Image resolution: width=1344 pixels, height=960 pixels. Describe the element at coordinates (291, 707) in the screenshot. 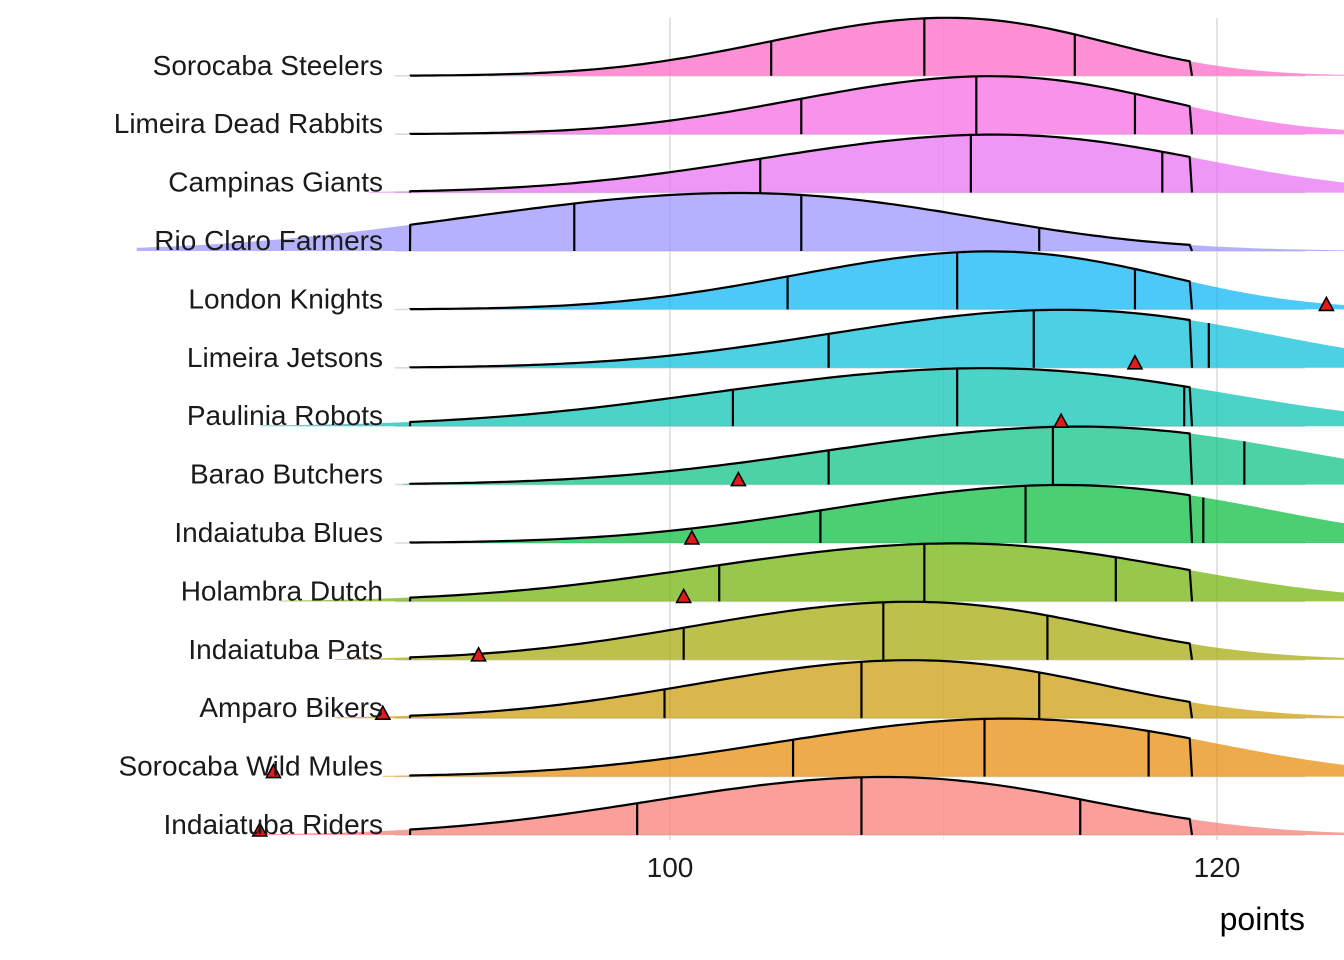

I see `y-label-amparo-bikers: Amparo Bikers` at that location.